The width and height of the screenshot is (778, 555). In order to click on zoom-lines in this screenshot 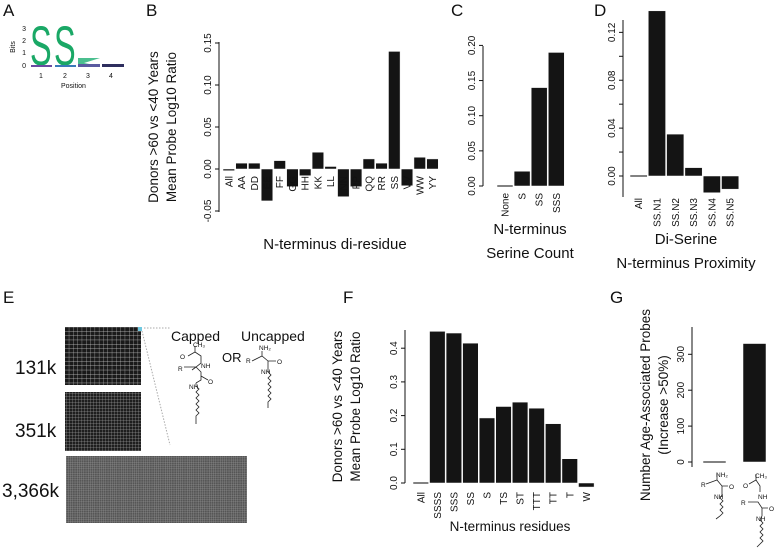, I will do `click(156, 386)`.